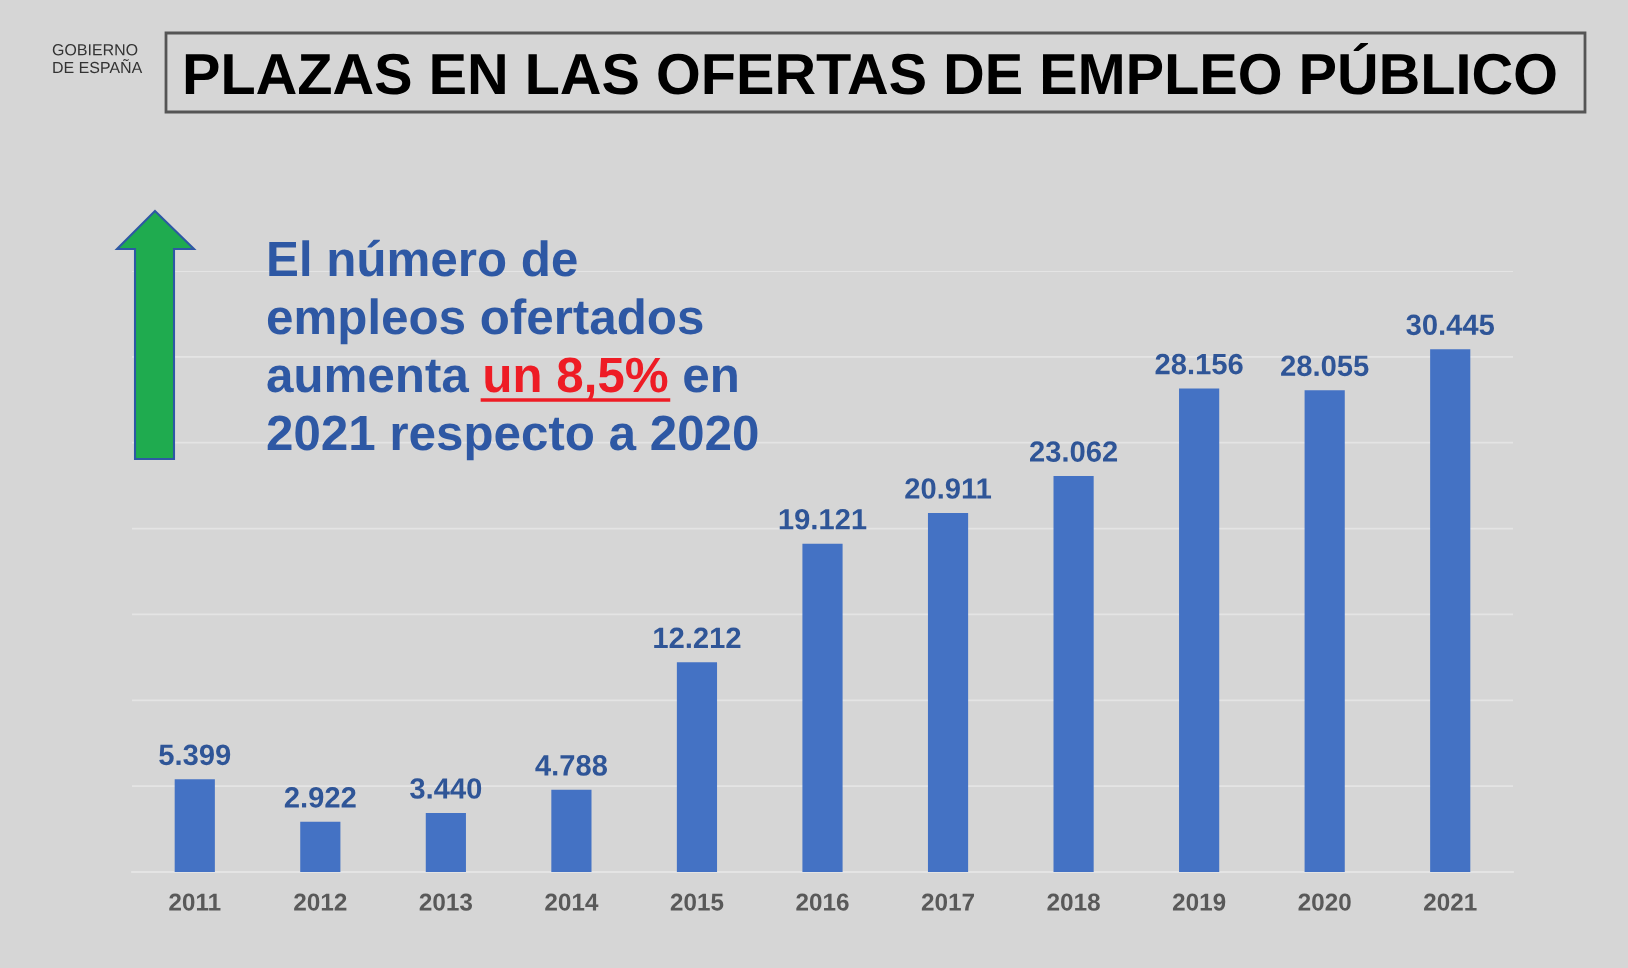 Image resolution: width=1628 pixels, height=968 pixels. Describe the element at coordinates (320, 797) in the screenshot. I see `data-label: 2.922` at that location.